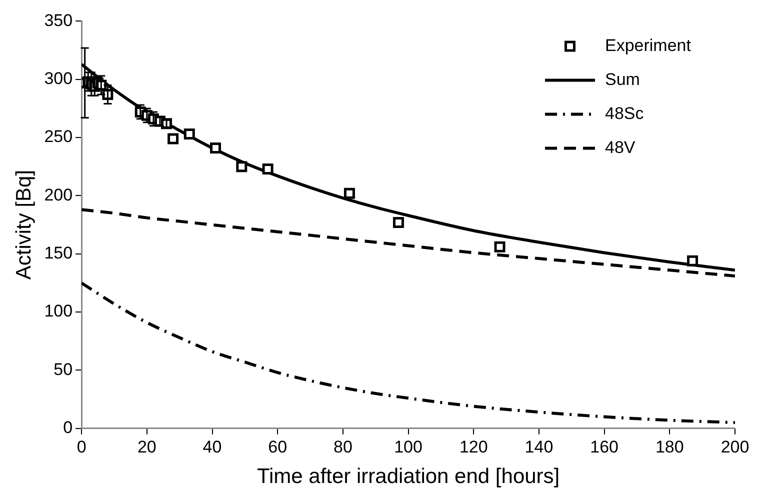 This screenshot has height=502, width=765. What do you see at coordinates (735, 446) in the screenshot?
I see `x-tick-label: 200` at bounding box center [735, 446].